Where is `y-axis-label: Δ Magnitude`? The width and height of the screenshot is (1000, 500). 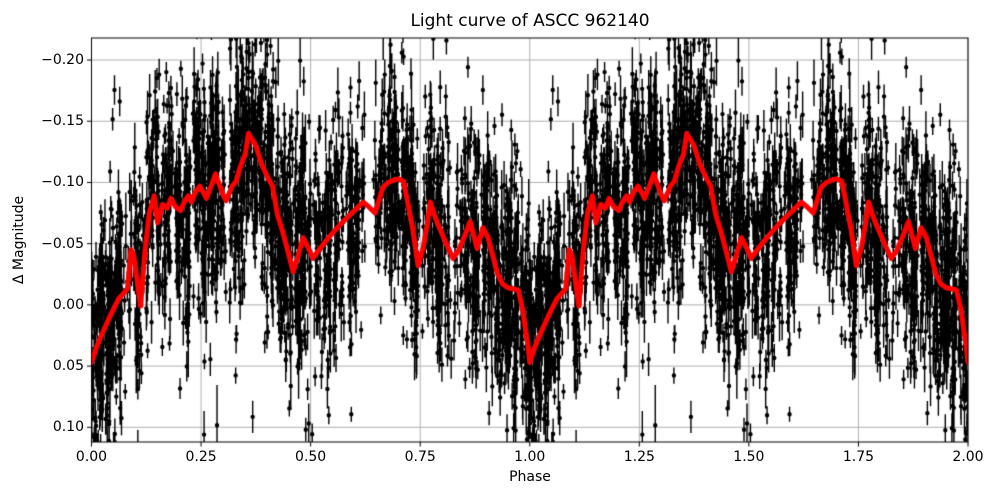 y-axis-label: Δ Magnitude is located at coordinates (19, 240).